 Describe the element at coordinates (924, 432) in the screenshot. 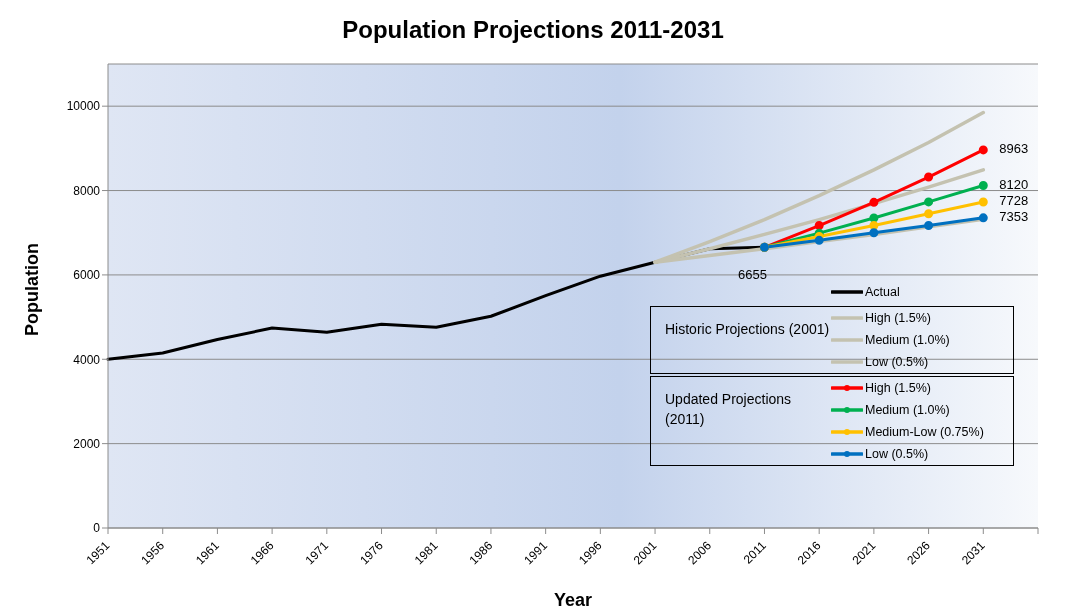

I see `legend-label: Medium-Low (0.75%)` at that location.